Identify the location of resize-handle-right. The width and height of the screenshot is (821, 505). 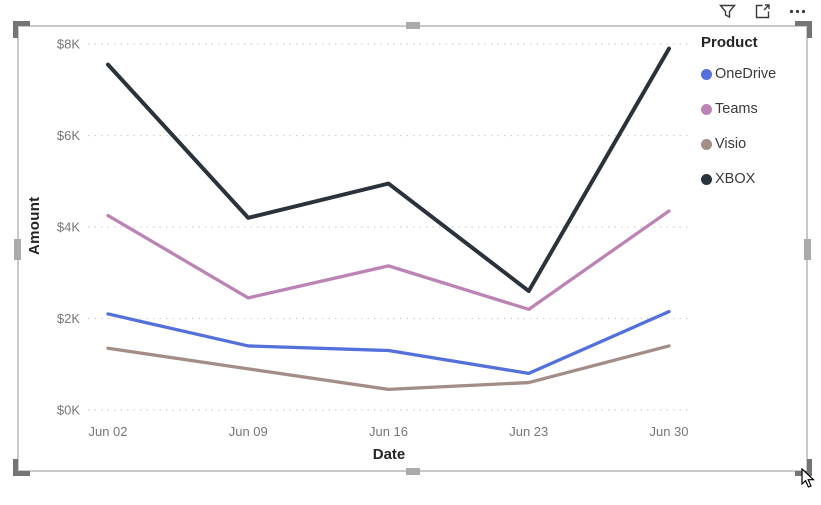
(807, 249).